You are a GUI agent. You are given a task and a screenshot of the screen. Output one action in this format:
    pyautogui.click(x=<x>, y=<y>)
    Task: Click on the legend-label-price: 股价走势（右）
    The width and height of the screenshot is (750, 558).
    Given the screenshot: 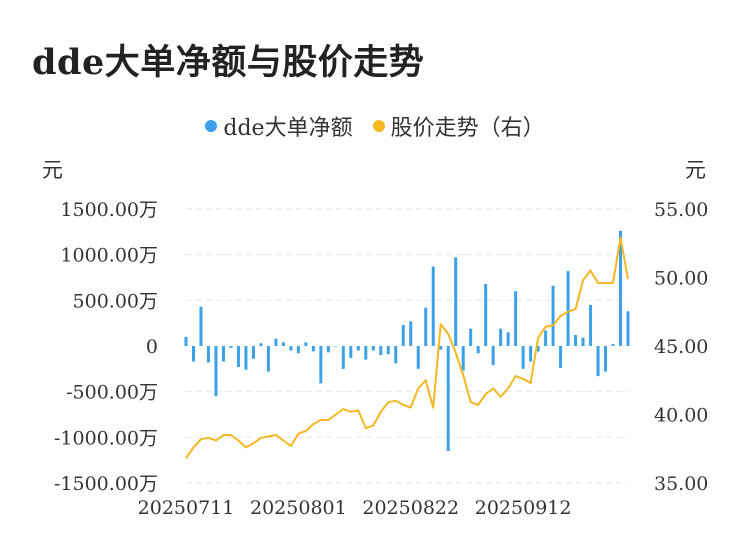 What is the action you would take?
    pyautogui.click(x=467, y=128)
    